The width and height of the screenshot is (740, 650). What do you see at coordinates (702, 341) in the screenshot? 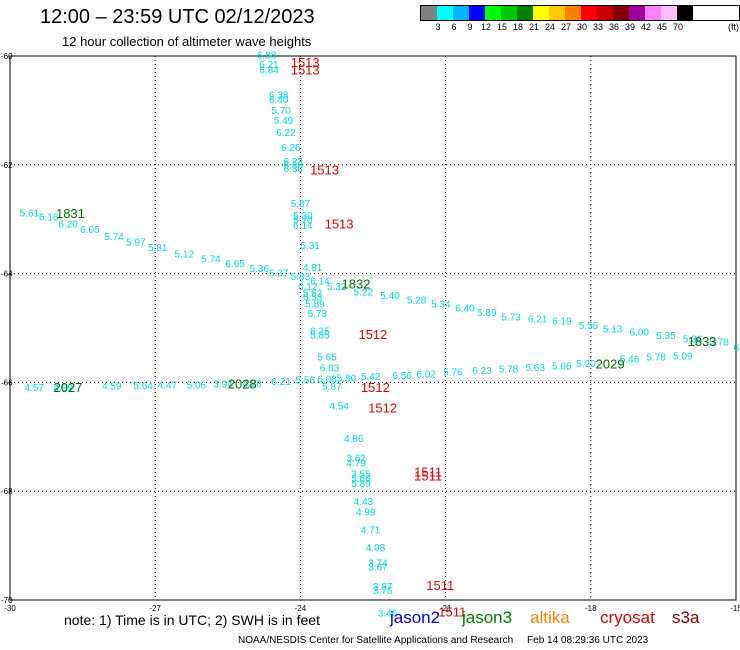
I see `pass-number: 1833` at bounding box center [702, 341].